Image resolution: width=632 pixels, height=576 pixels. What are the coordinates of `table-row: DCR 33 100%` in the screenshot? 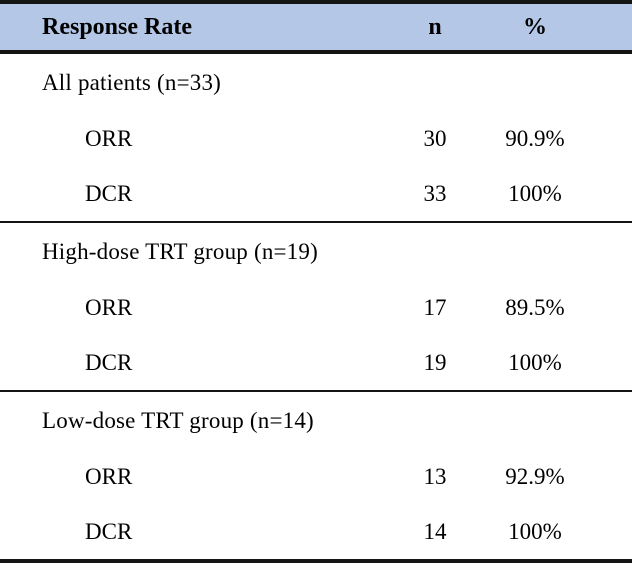 It's located at (316, 193).